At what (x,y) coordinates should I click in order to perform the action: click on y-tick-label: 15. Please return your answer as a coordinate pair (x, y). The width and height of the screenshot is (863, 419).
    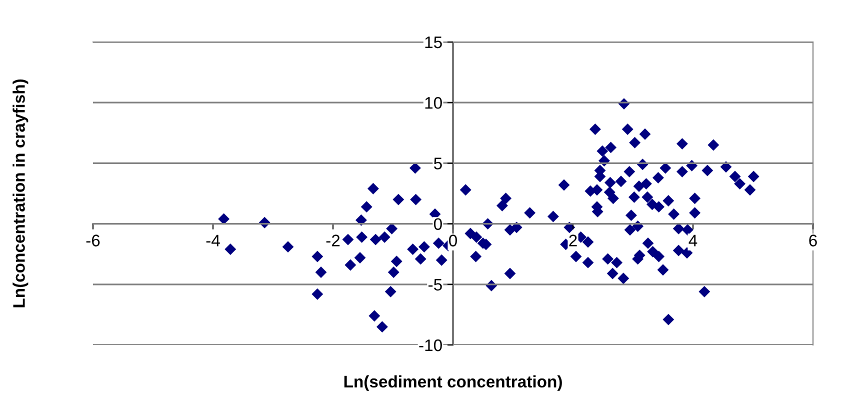
    Looking at the image, I should click on (433, 42).